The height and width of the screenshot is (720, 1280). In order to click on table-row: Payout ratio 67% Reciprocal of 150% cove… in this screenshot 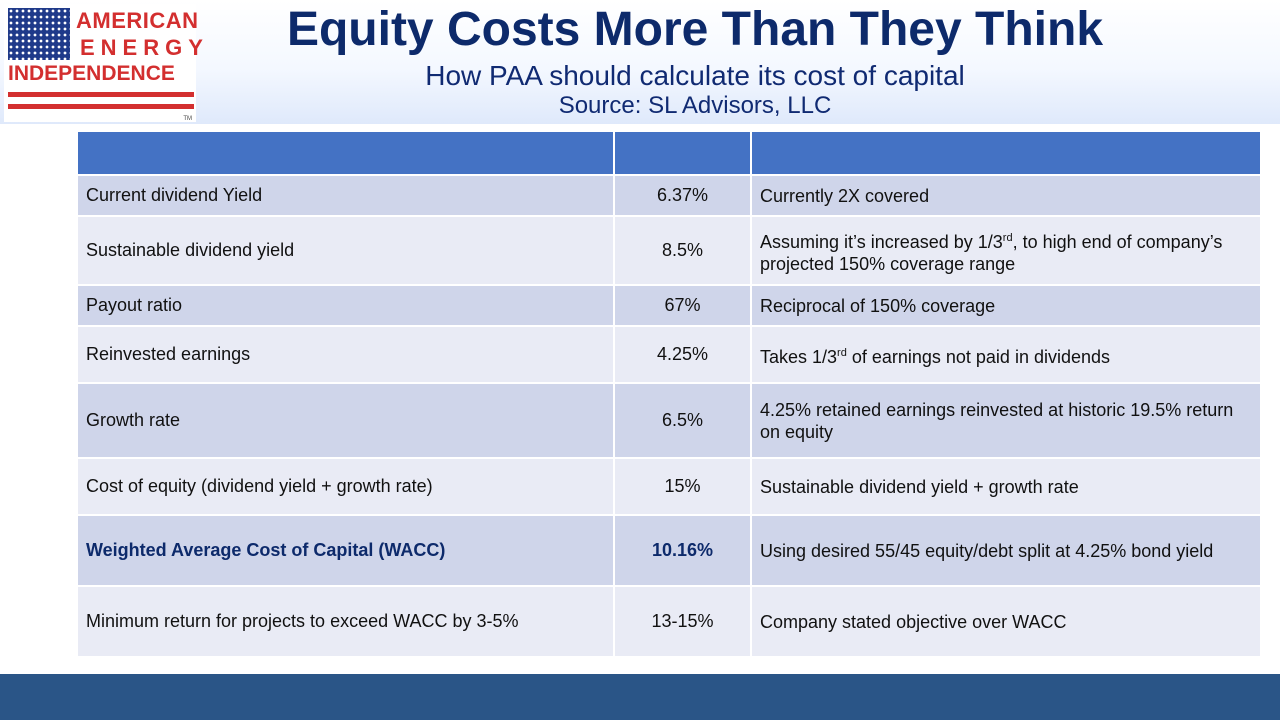, I will do `click(669, 305)`.